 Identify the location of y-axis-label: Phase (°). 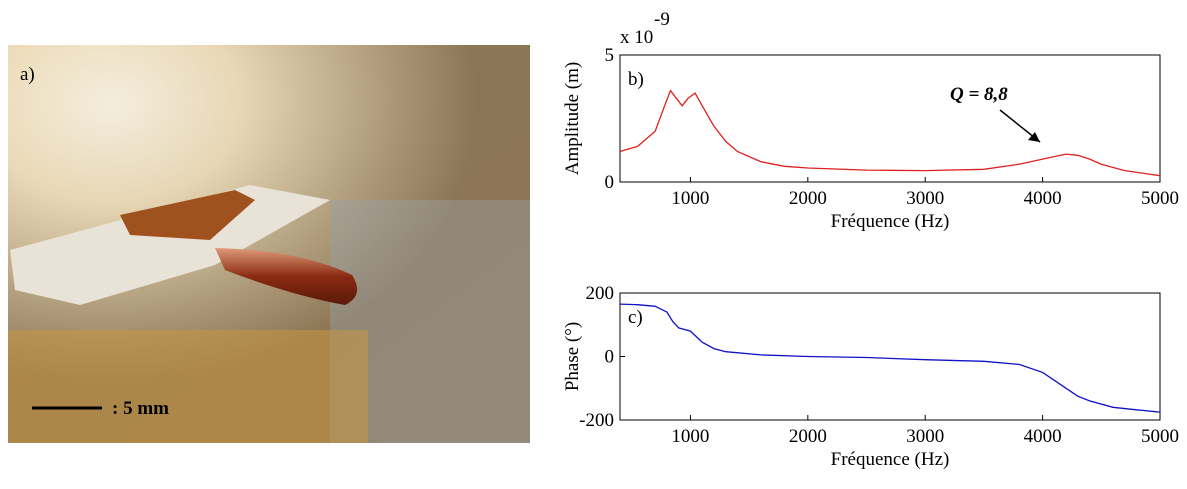
(572, 356).